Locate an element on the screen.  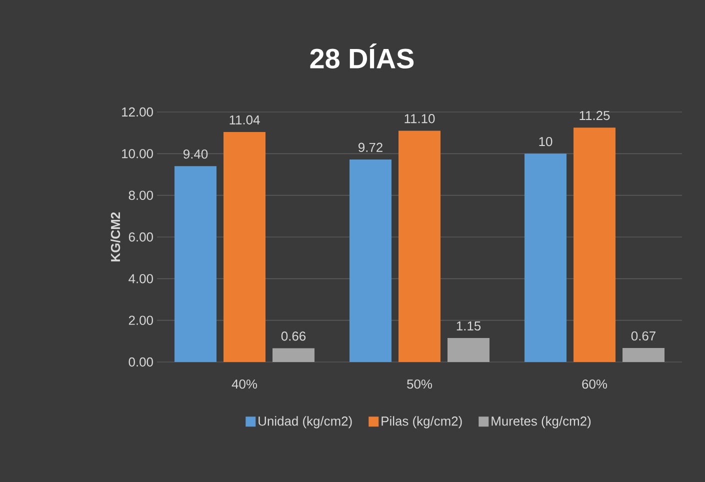
data-label: 0.67 is located at coordinates (643, 336).